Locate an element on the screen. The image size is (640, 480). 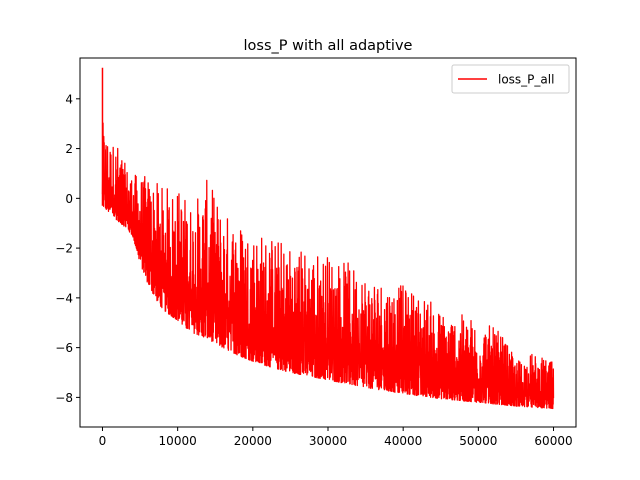
y-tick-label: 0 is located at coordinates (69, 199).